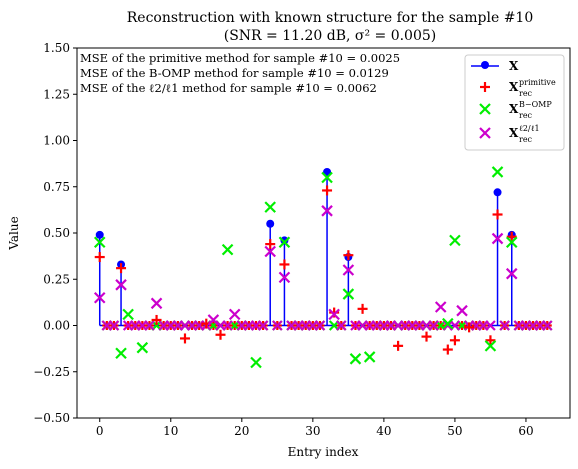 The width and height of the screenshot is (578, 469). Describe the element at coordinates (526, 115) in the screenshot. I see `legend-sub-2: rec` at that location.